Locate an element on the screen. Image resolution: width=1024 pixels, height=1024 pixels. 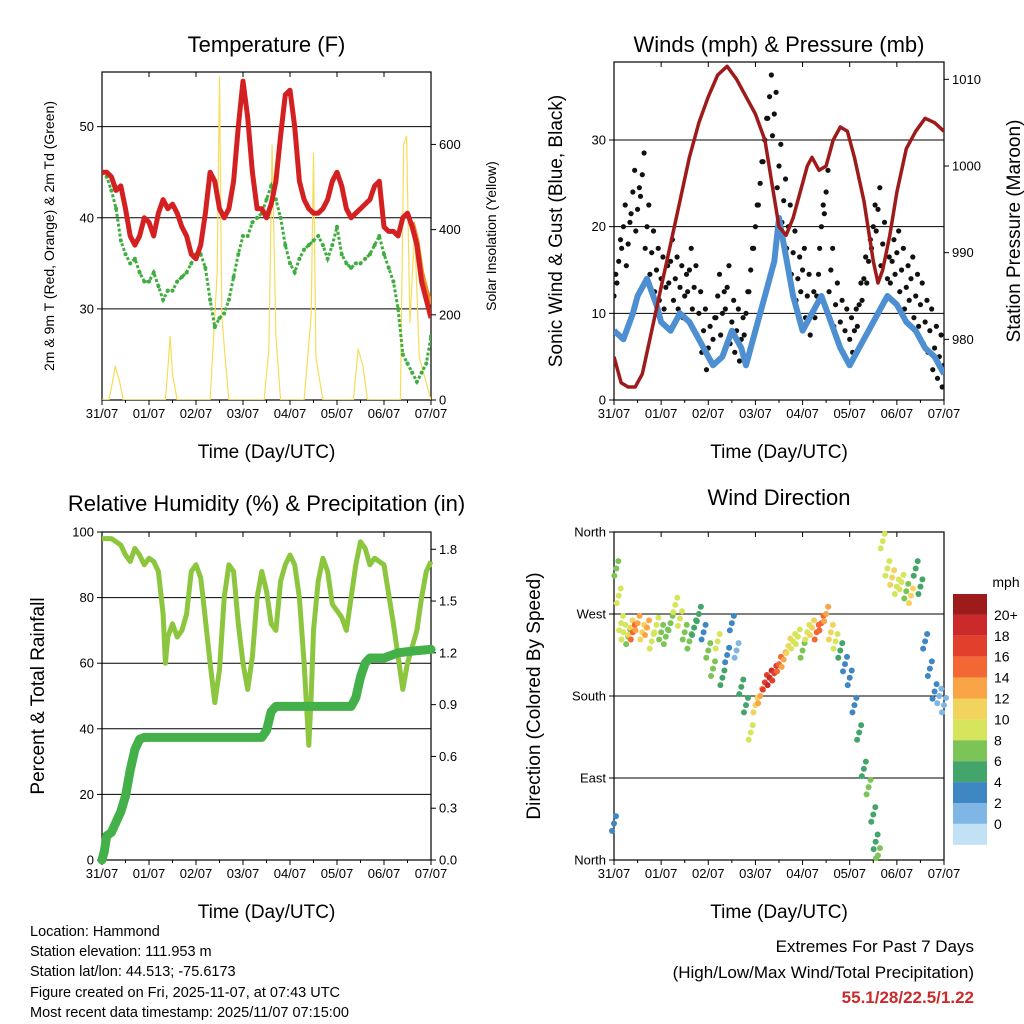
temperature-title: Temperature (F) is located at coordinates (267, 44).